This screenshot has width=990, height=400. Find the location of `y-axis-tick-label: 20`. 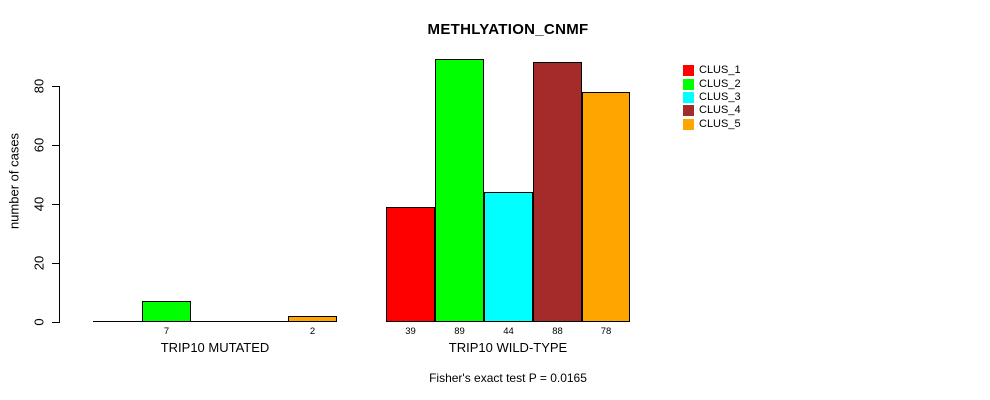

y-axis-tick-label: 20 is located at coordinates (39, 263).